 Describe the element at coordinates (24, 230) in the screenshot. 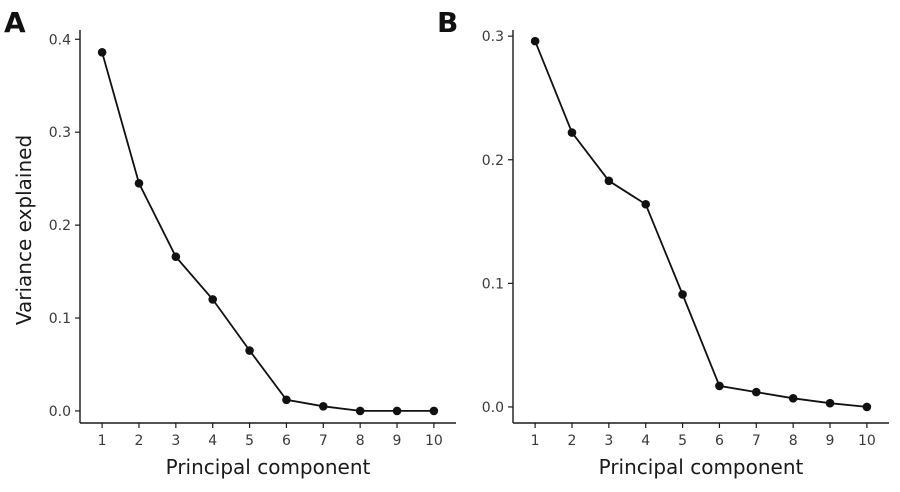

I see `y-axis-title: Variance explained` at that location.